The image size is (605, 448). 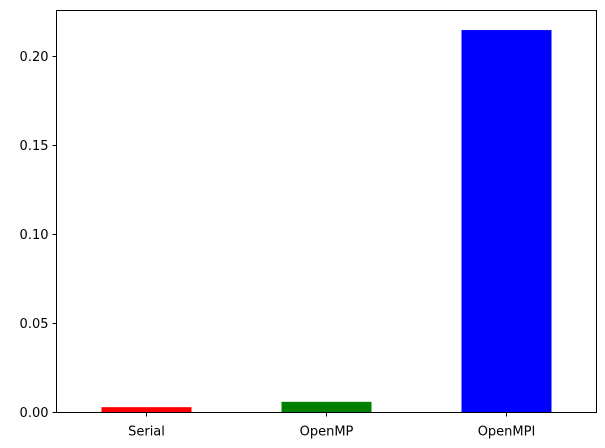 What do you see at coordinates (34, 235) in the screenshot?
I see `y-tick-label: 0.10` at bounding box center [34, 235].